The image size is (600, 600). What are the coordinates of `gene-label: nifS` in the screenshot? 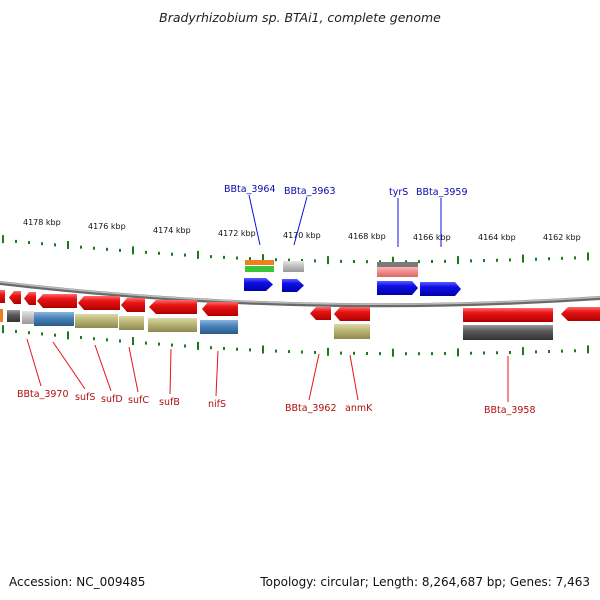 It's located at (217, 404).